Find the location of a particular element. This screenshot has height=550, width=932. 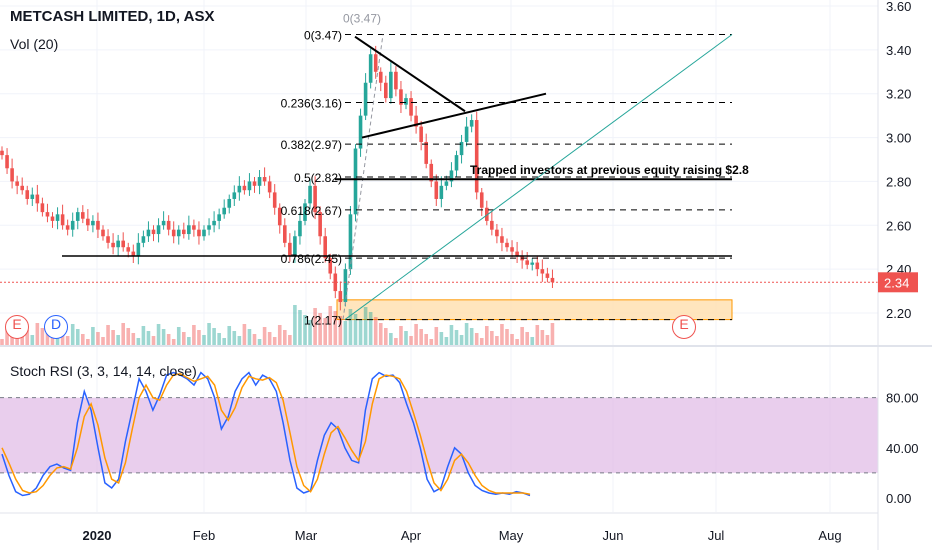

earnings-event-marker: E is located at coordinates (17, 327).